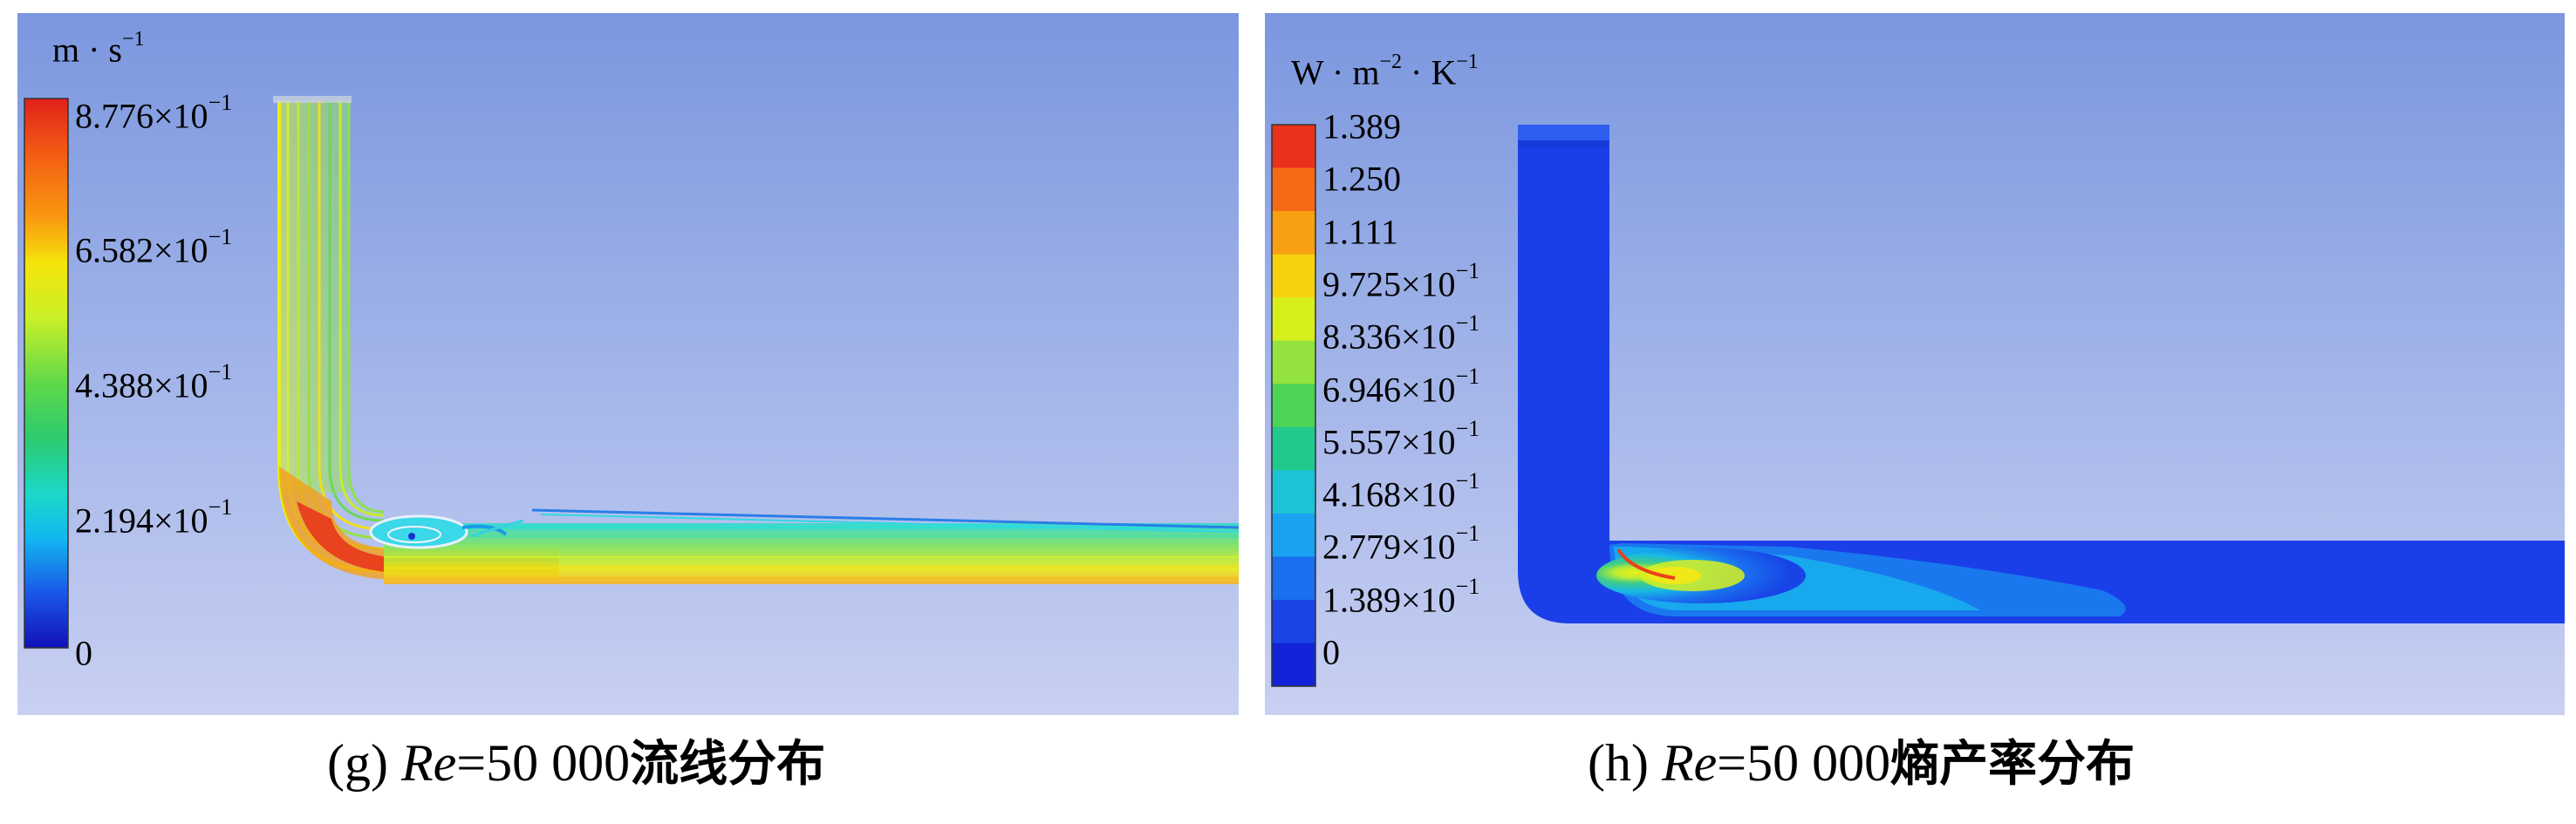 This screenshot has width=2576, height=824. Describe the element at coordinates (1401, 544) in the screenshot. I see `colorbar-h-tick: 2.779×10⁻¹` at that location.